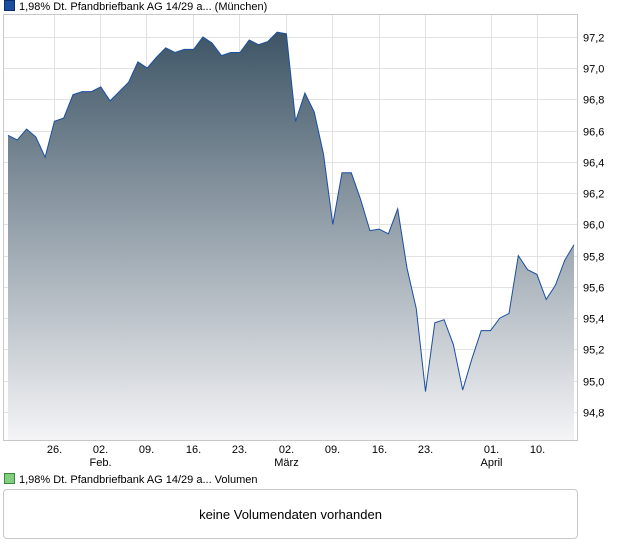  What do you see at coordinates (593, 70) in the screenshot?
I see `y-tick-label: 97,0` at bounding box center [593, 70].